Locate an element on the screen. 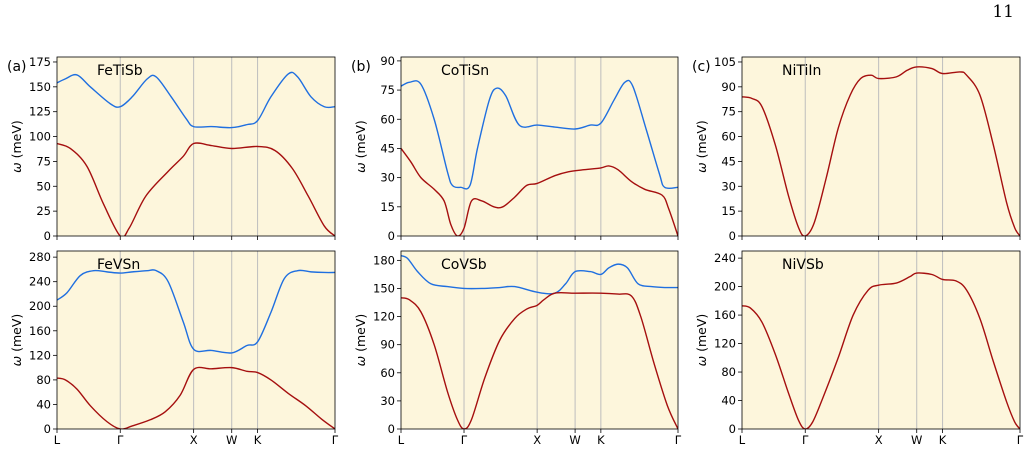 The width and height of the screenshot is (1030, 449). panel-cotisn: 0 15 30 45 60 75 90 ω (meV) CoTiSn (b) is located at coordinates (515, 148).